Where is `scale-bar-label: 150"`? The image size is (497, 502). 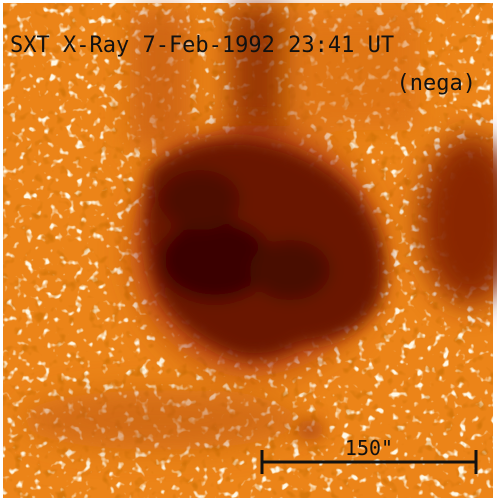
scale-bar-label: 150" is located at coordinates (369, 448).